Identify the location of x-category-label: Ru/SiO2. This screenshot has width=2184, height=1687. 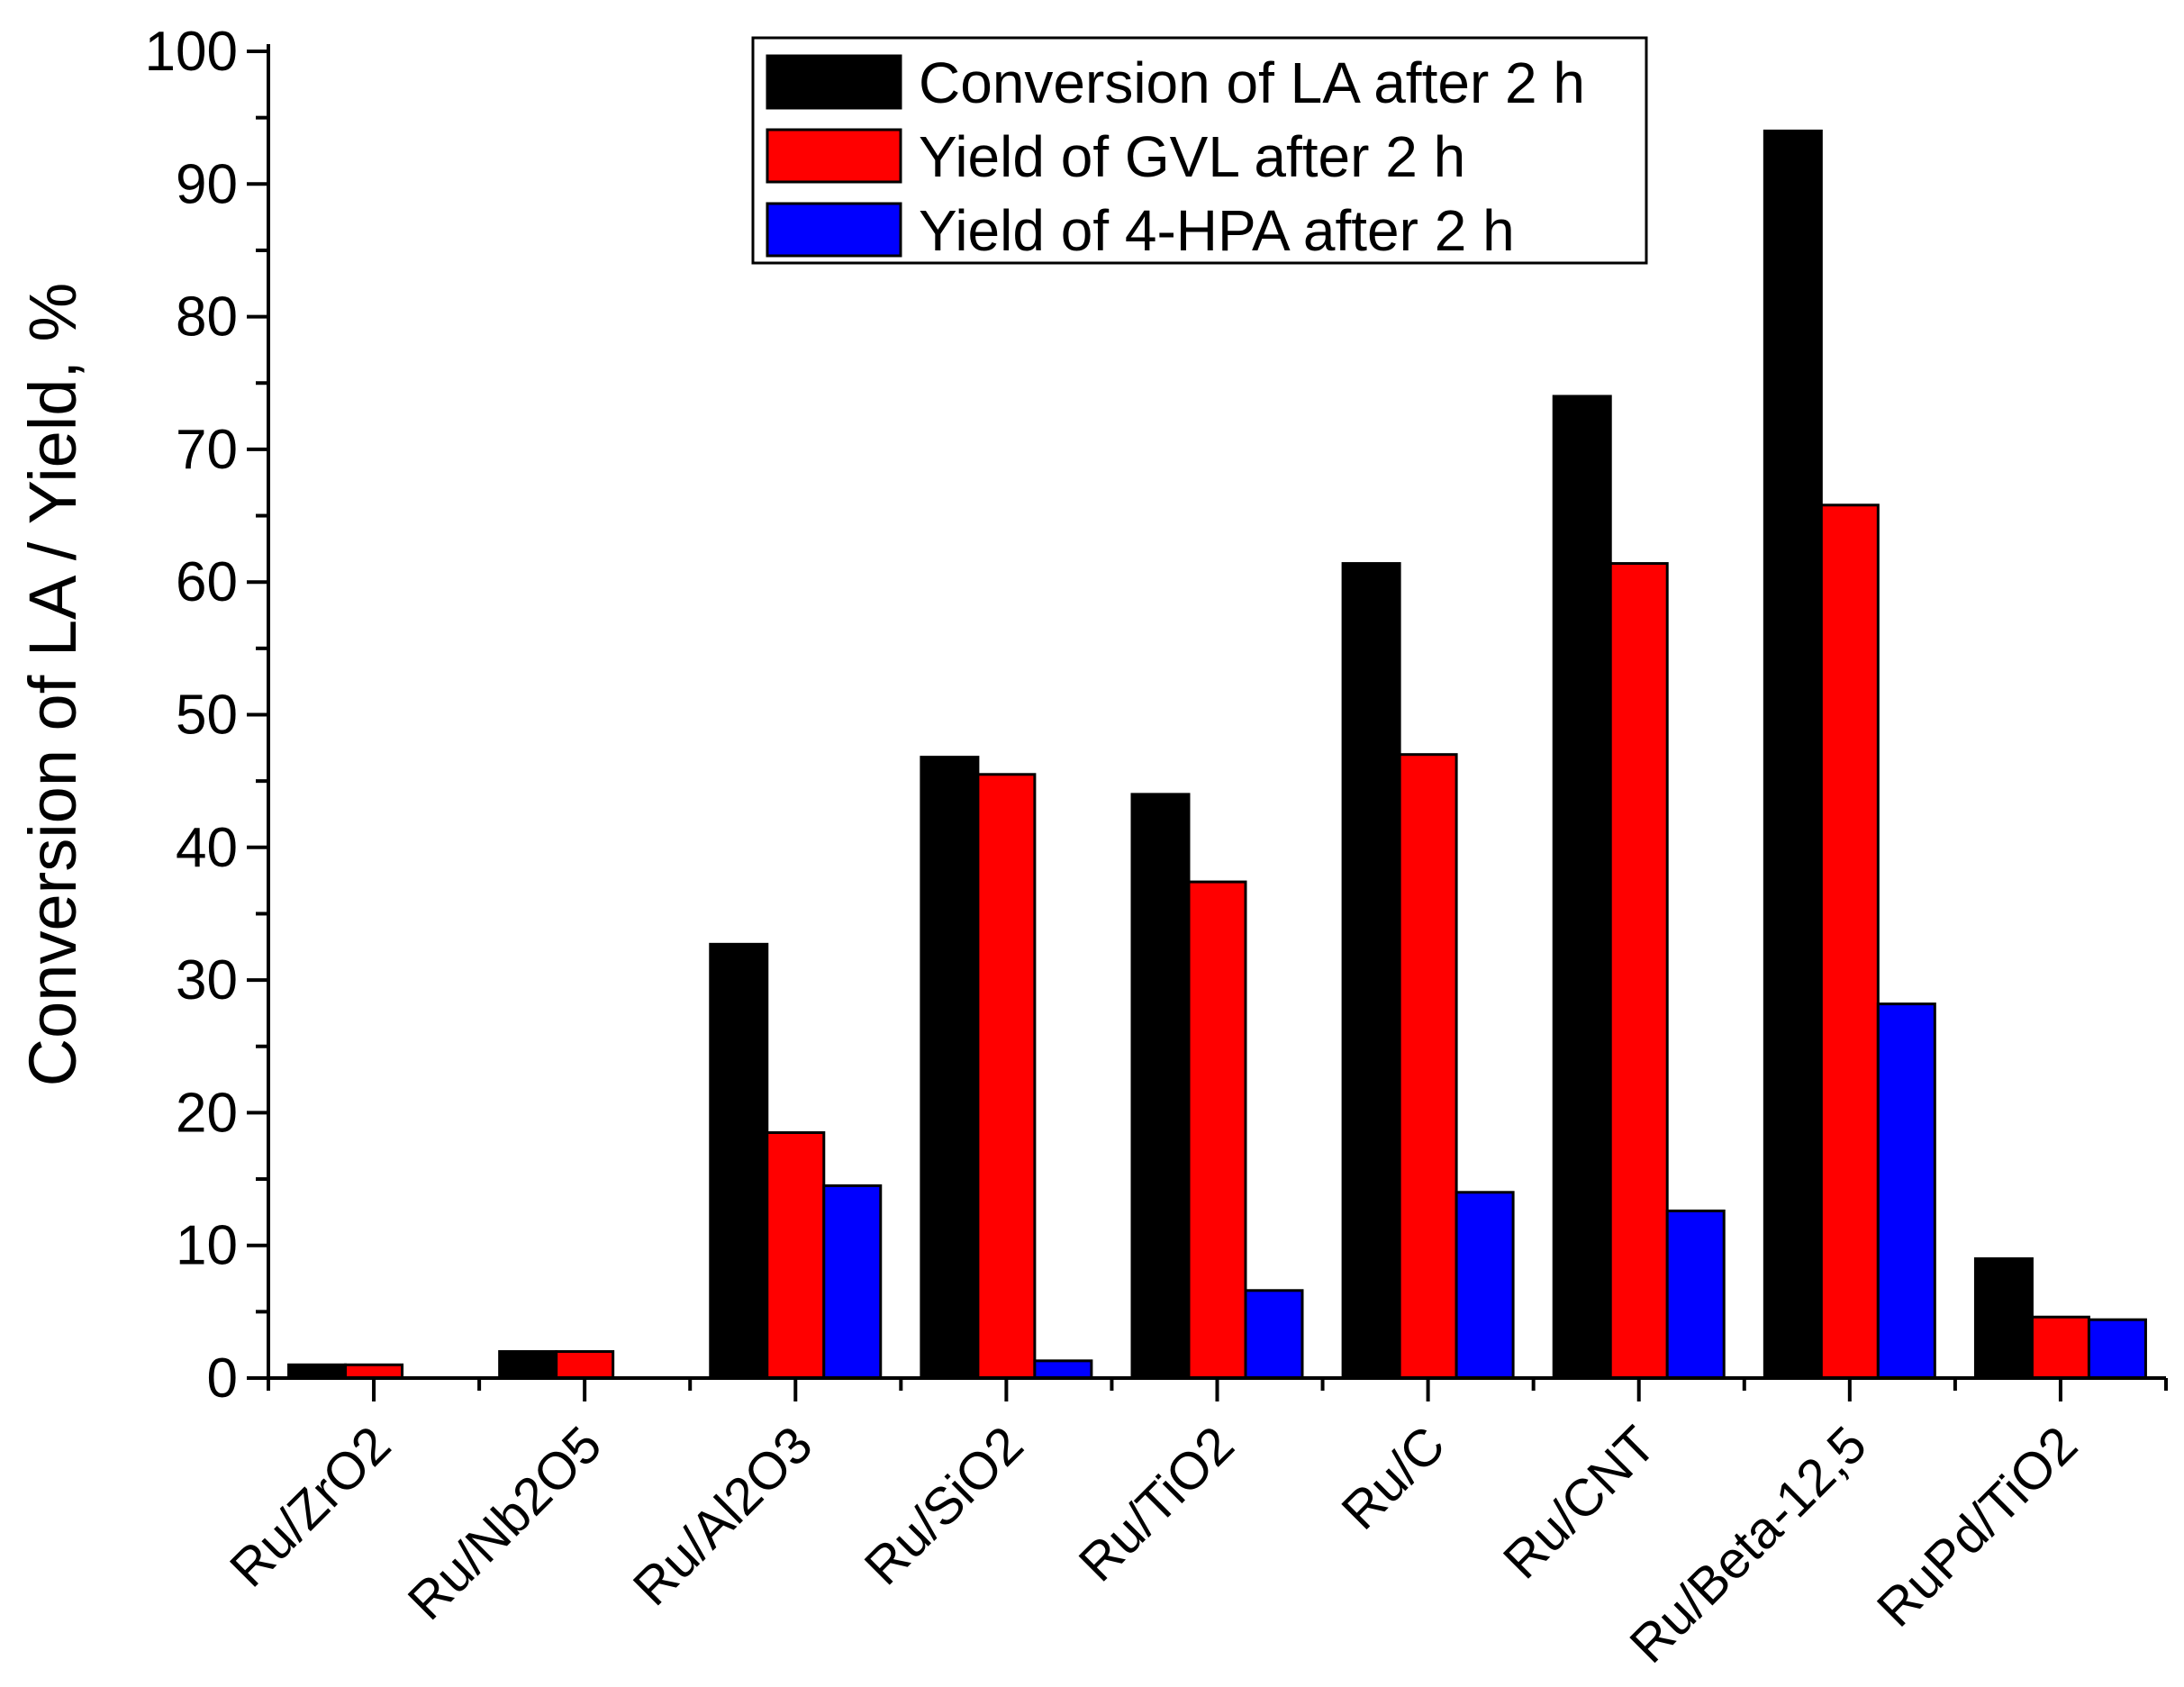
(945, 1505).